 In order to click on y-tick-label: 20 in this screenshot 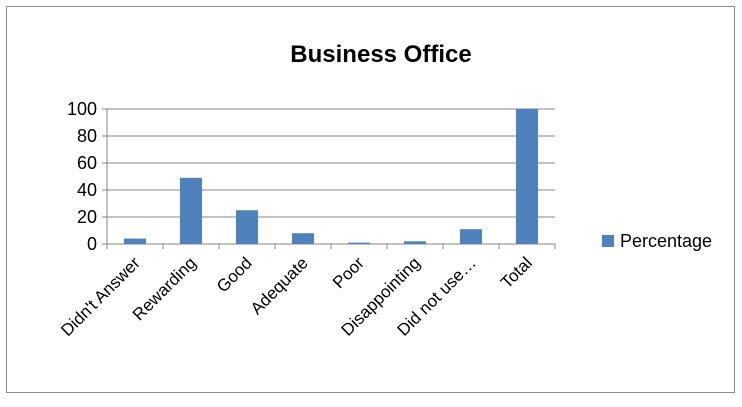, I will do `click(87, 217)`.